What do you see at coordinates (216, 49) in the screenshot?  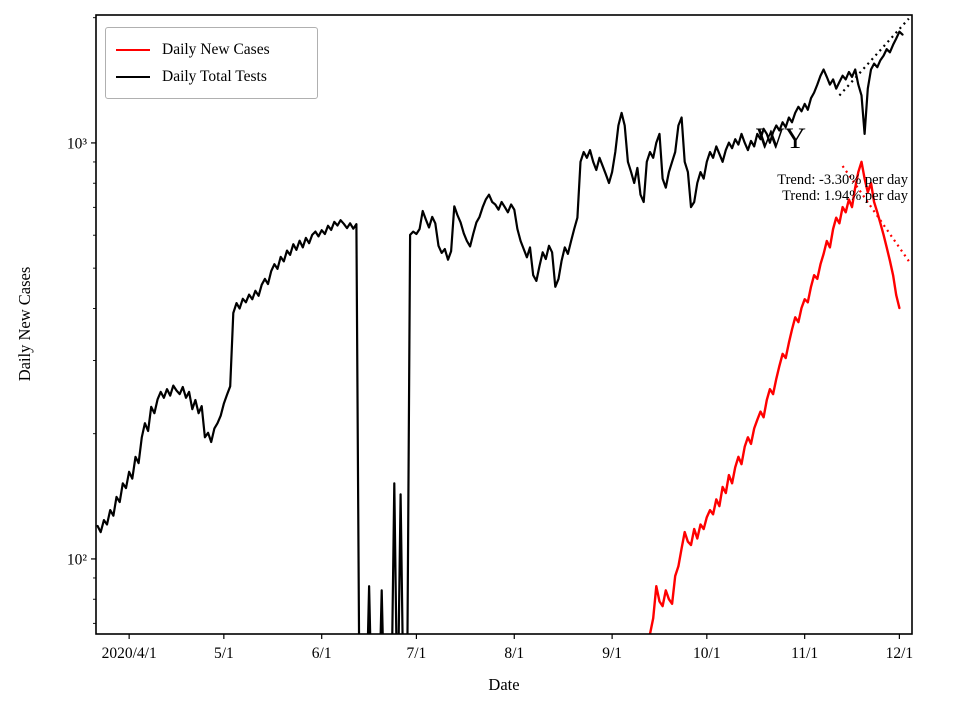 I see `legend-label-cases: Daily New Cases` at bounding box center [216, 49].